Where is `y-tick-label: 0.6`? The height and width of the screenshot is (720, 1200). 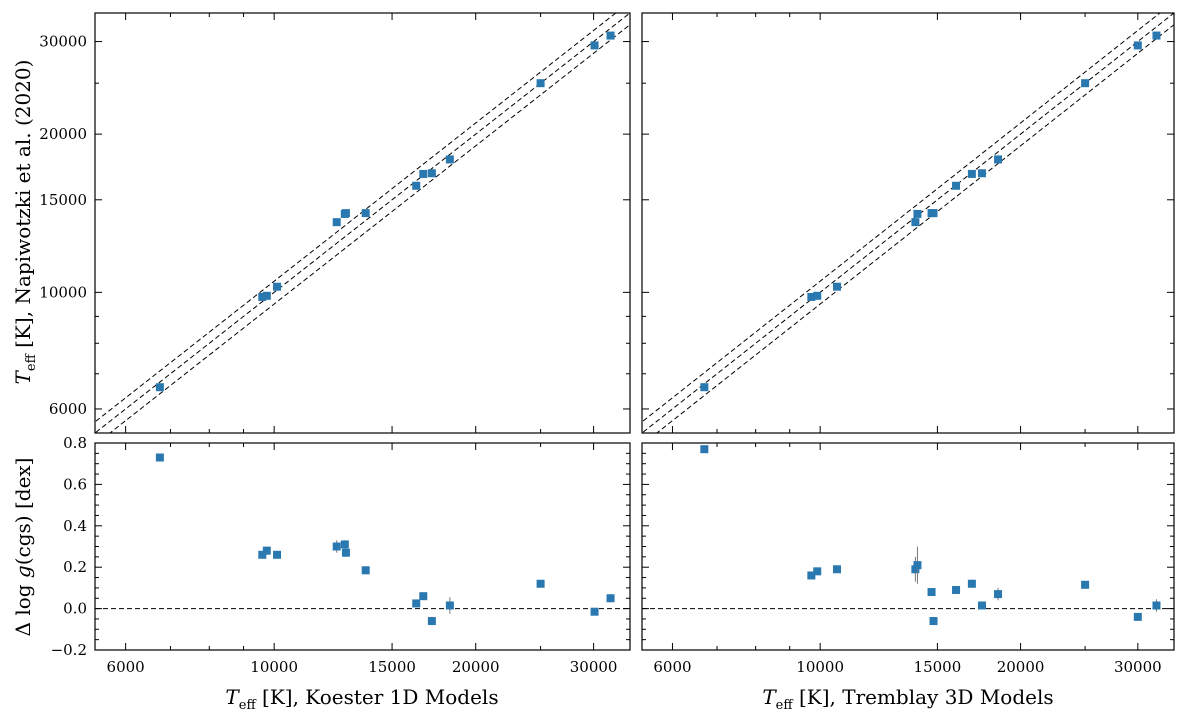 y-tick-label: 0.6 is located at coordinates (75, 484).